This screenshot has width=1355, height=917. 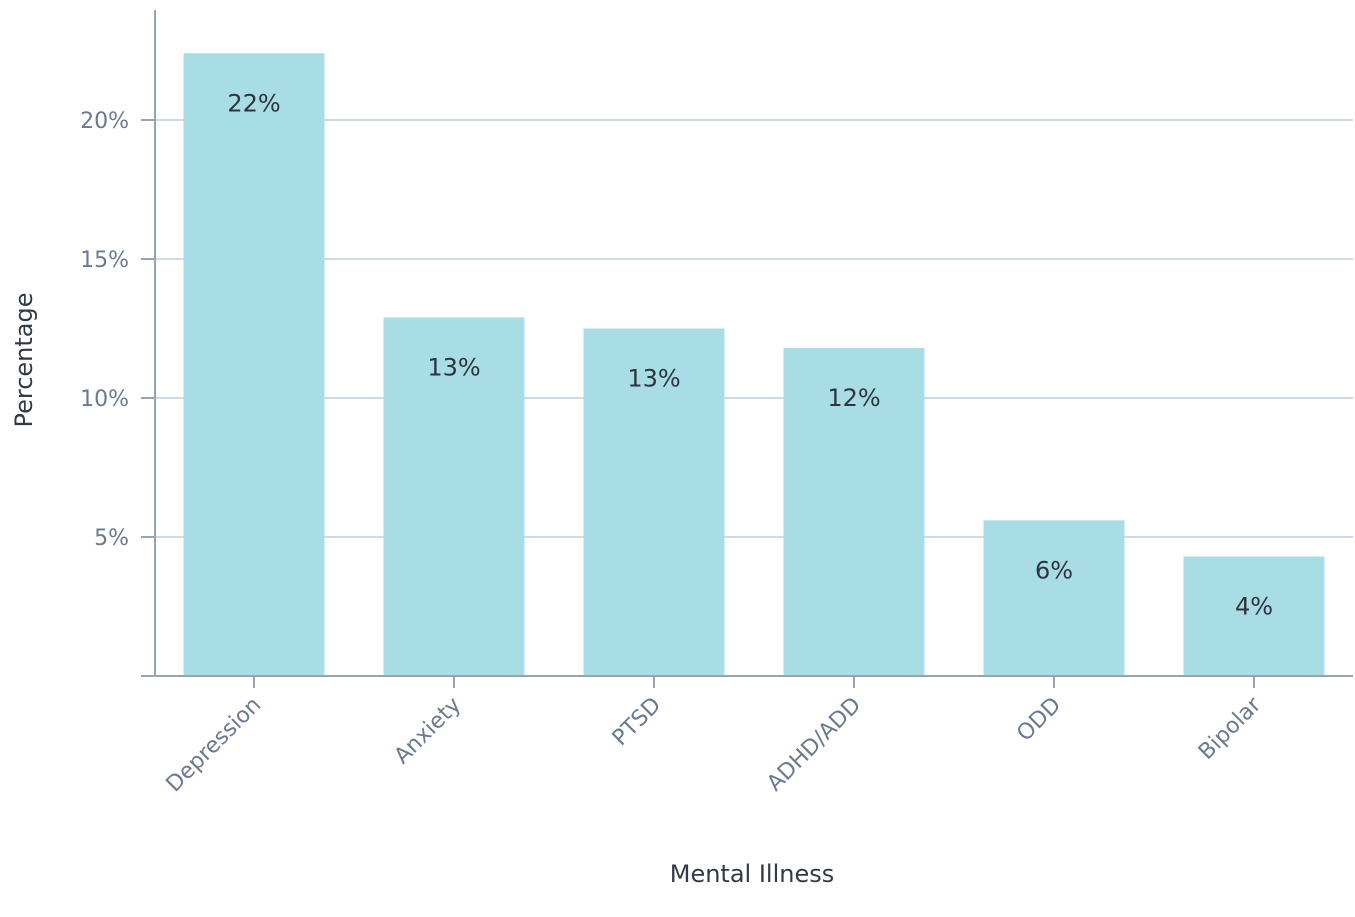 I want to click on x-tick-label: Bipolar, so click(x=1230, y=728).